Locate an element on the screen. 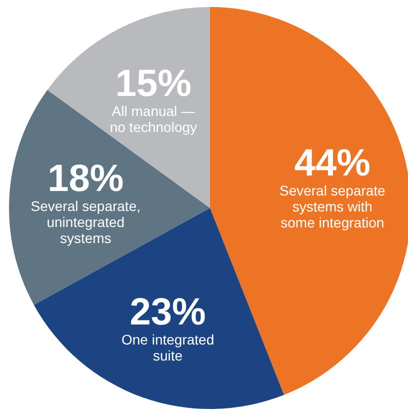 This screenshot has width=408, height=412. data-label: 15% is located at coordinates (153, 83).